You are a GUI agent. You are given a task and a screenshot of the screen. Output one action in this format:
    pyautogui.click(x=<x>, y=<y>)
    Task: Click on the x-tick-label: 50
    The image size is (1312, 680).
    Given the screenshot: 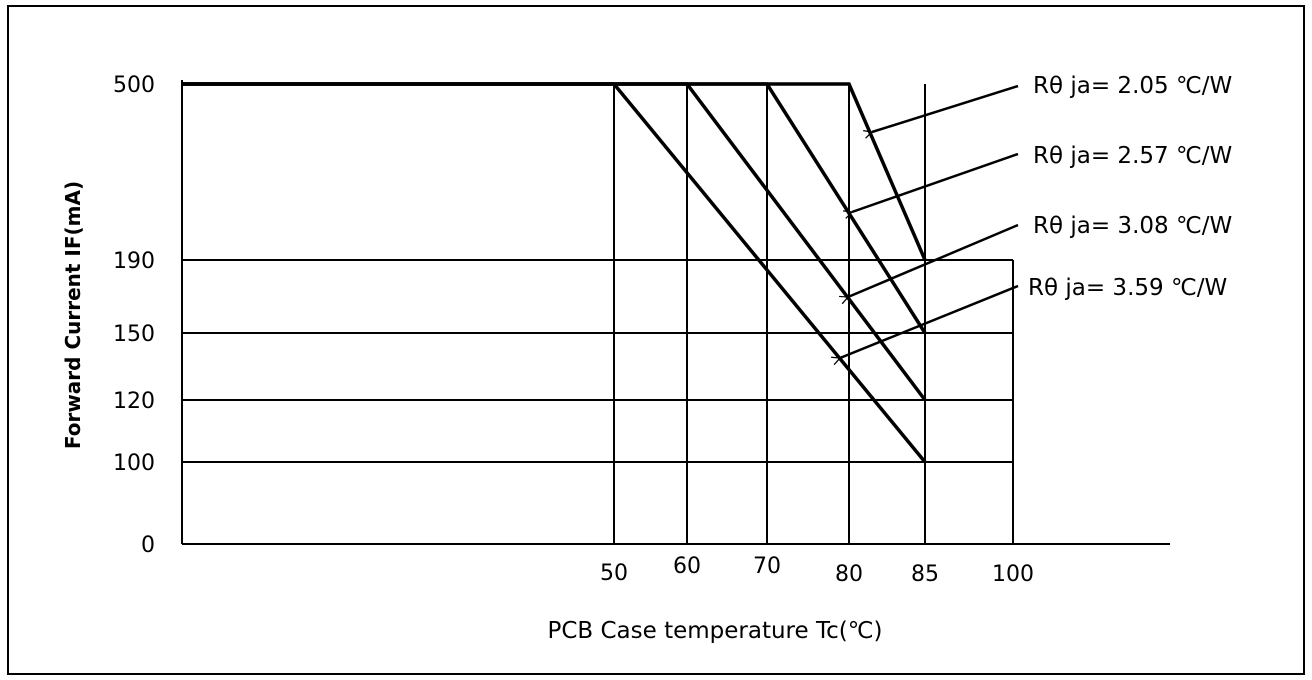 What is the action you would take?
    pyautogui.click(x=614, y=573)
    